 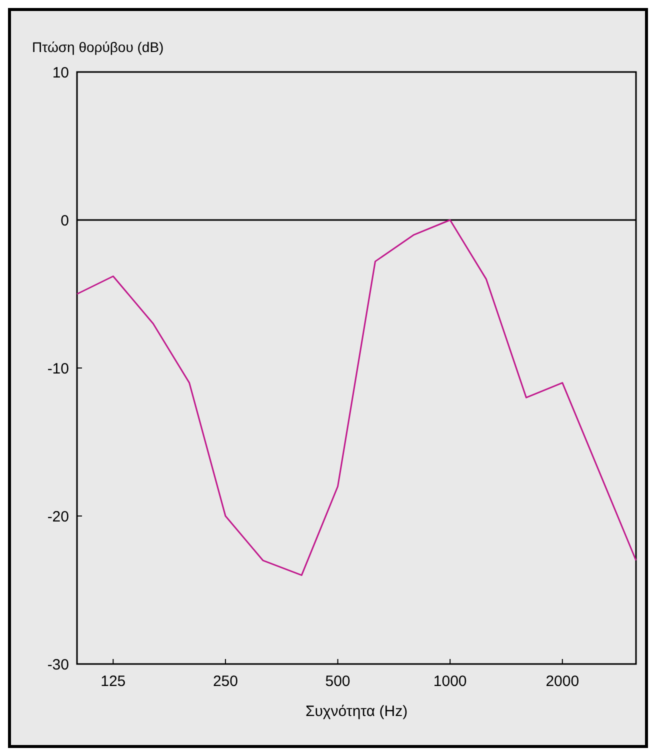 What do you see at coordinates (64, 221) in the screenshot?
I see `y-tick-label: 0` at bounding box center [64, 221].